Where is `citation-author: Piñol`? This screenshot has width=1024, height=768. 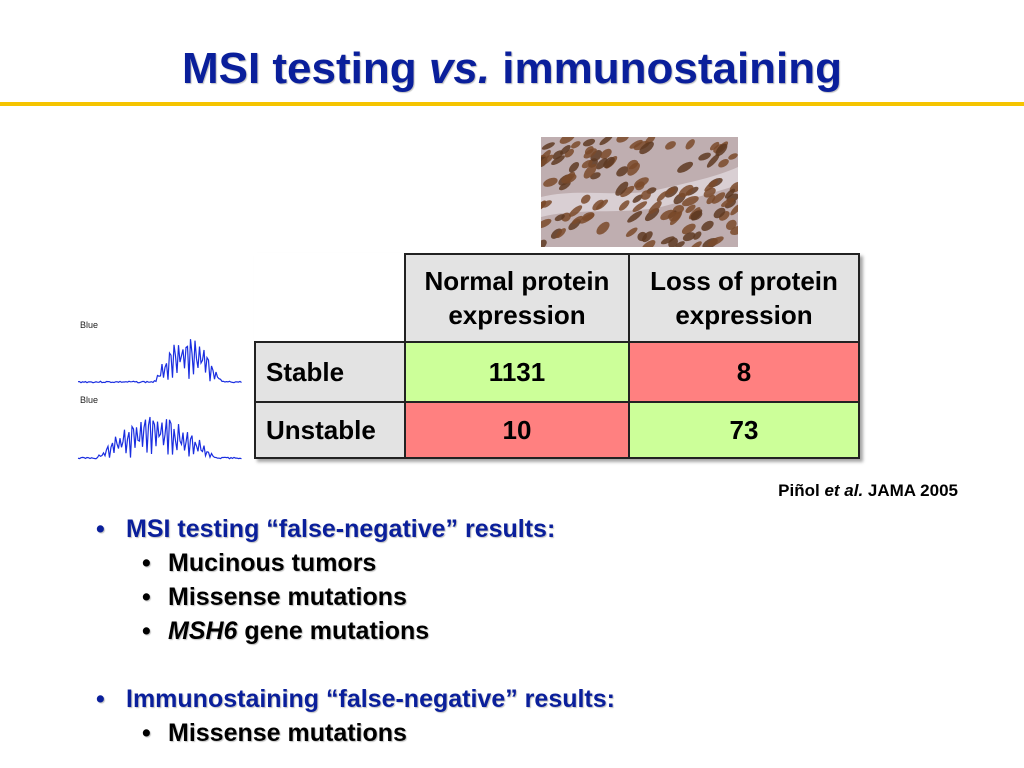
citation-author: Piñol is located at coordinates (801, 490).